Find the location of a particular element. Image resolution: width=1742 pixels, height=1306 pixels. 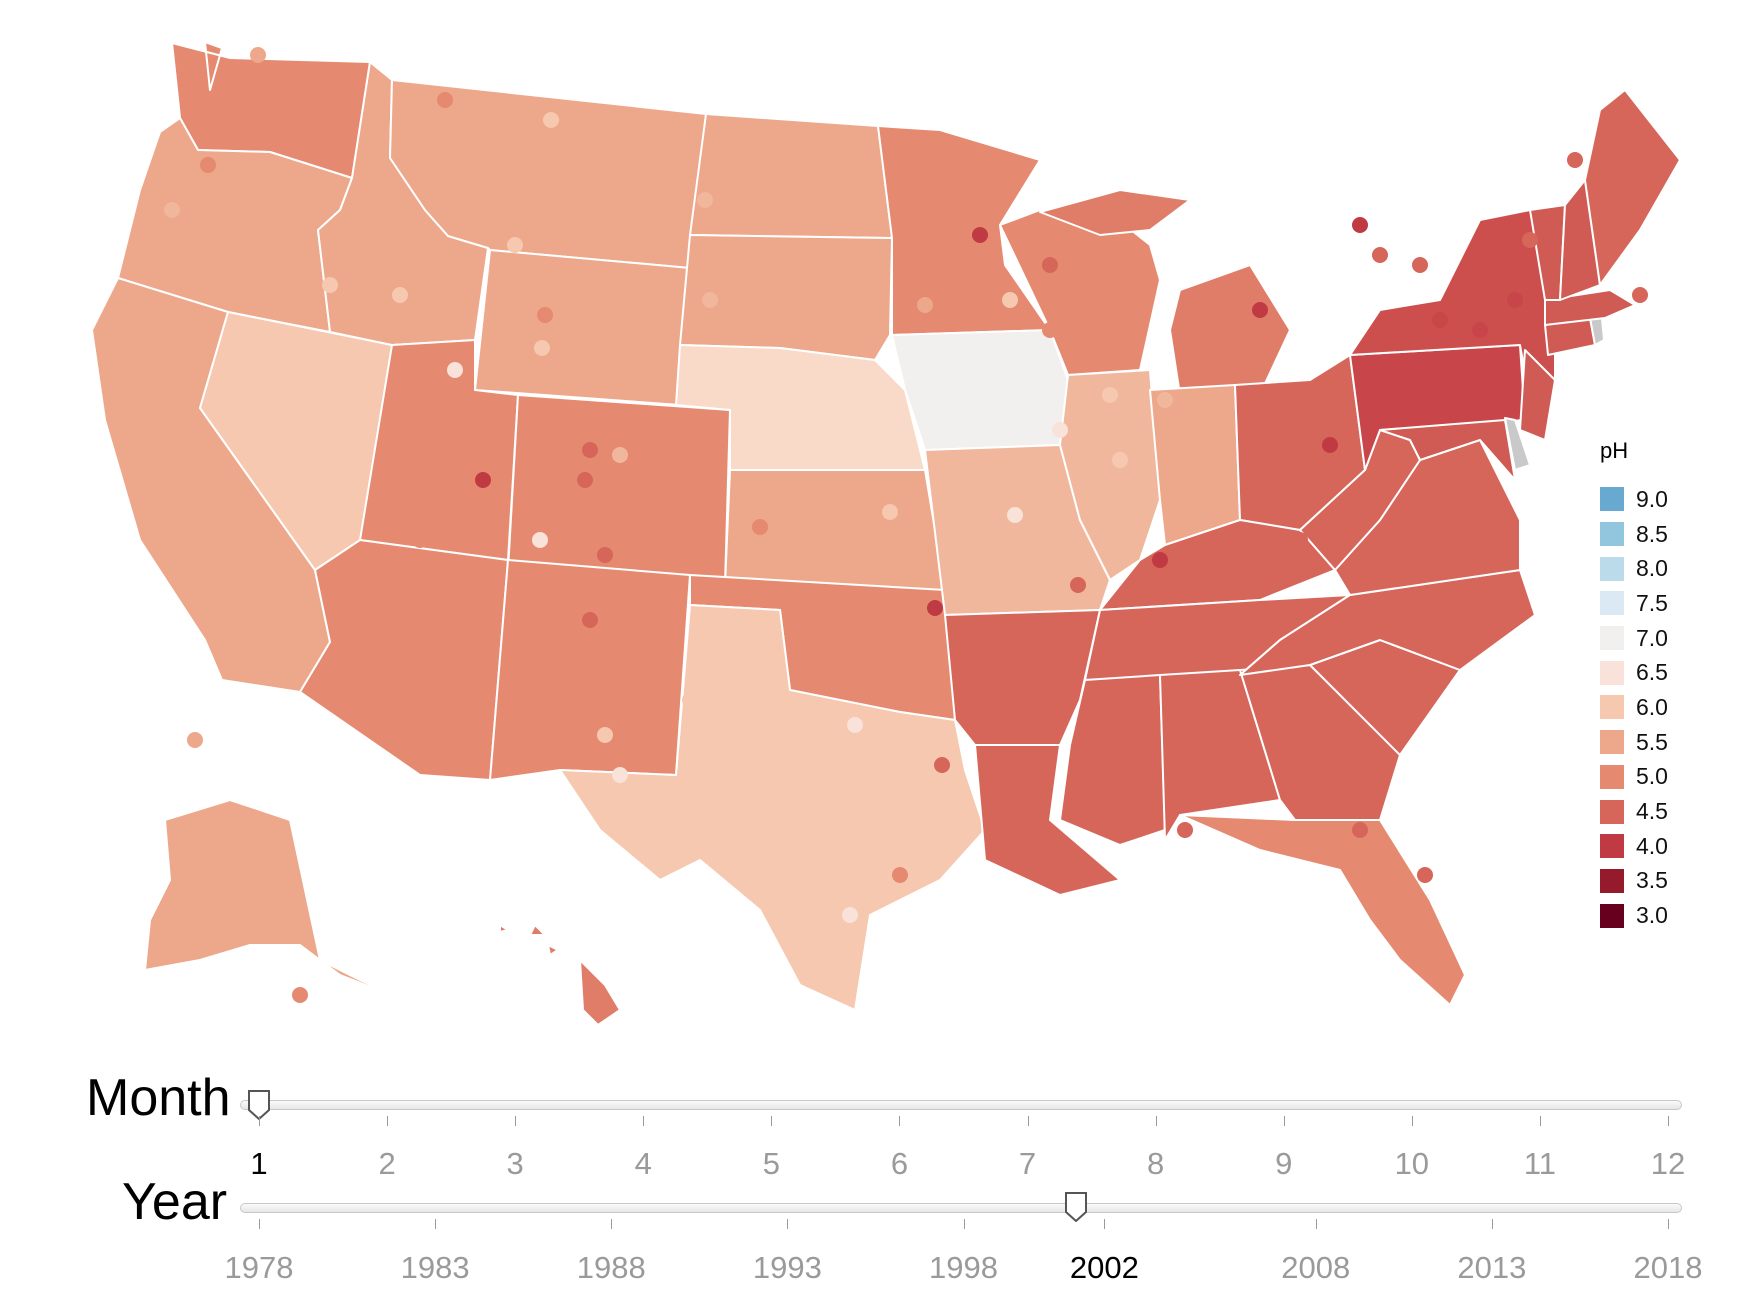

slider-tick-label: 1993 is located at coordinates (787, 1267).